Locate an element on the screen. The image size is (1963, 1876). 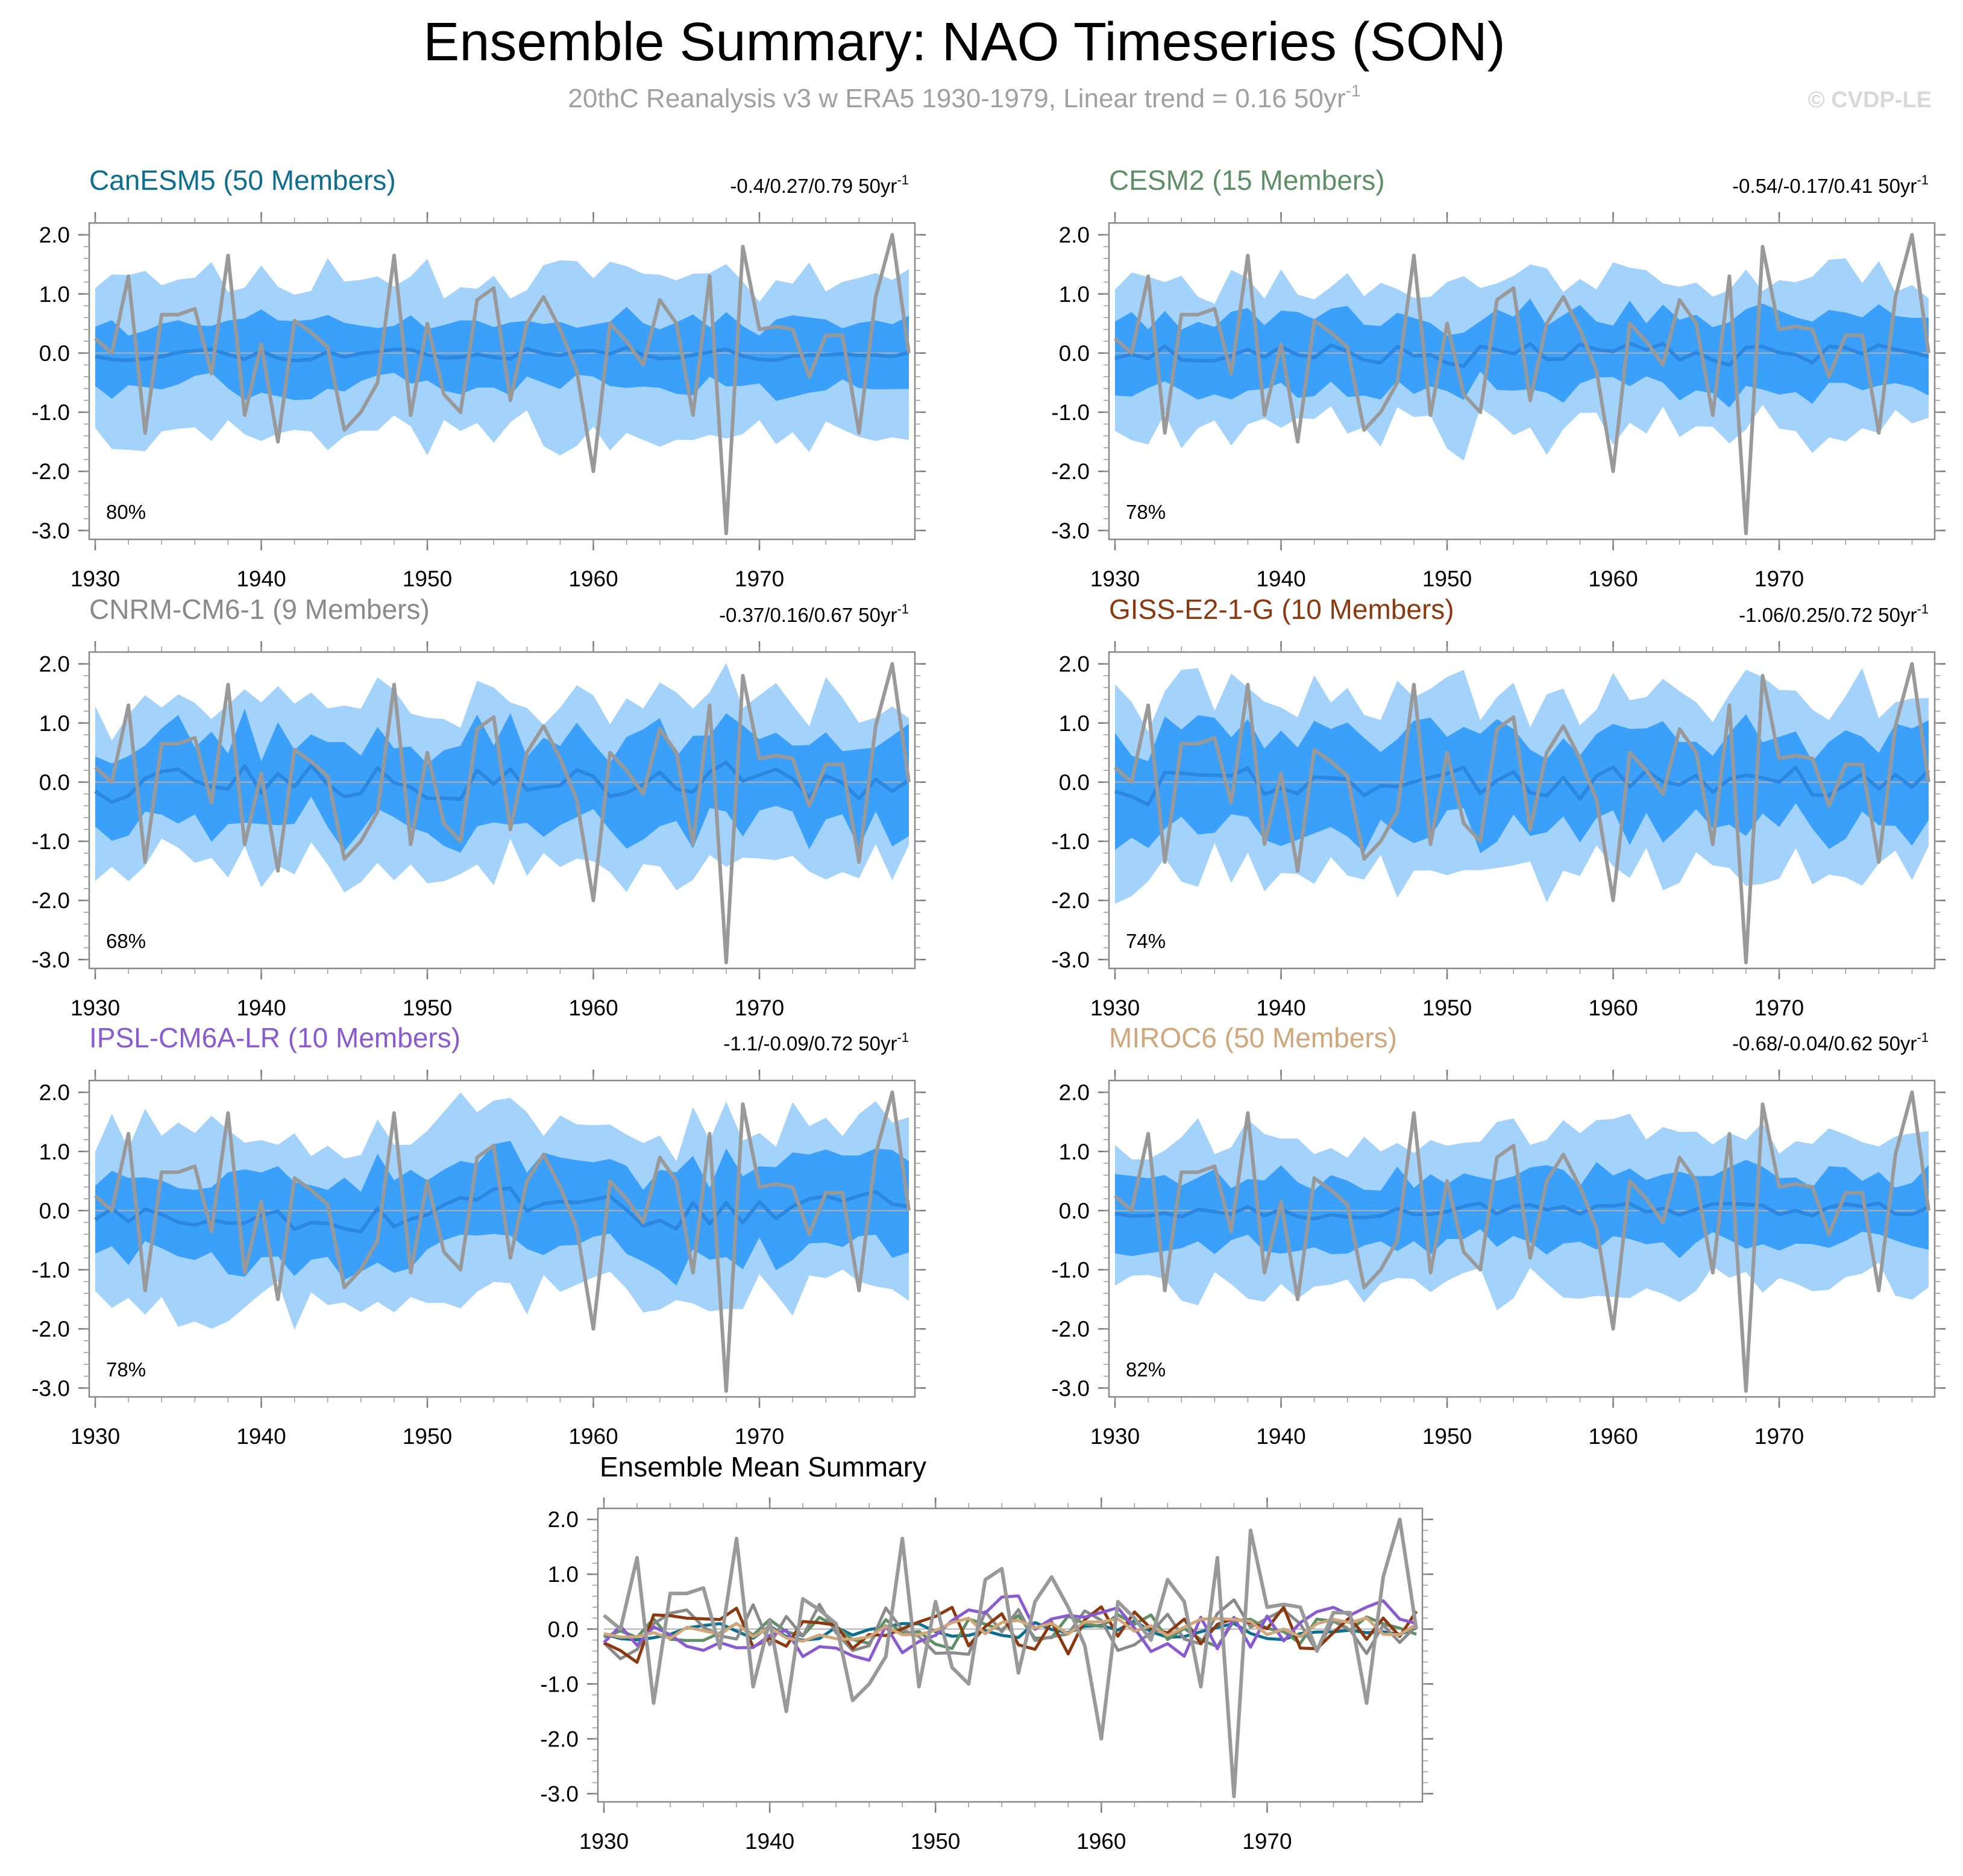
panel-canesm5-trend: -0.4/0.27/0.79 50yr-1 is located at coordinates (819, 184).